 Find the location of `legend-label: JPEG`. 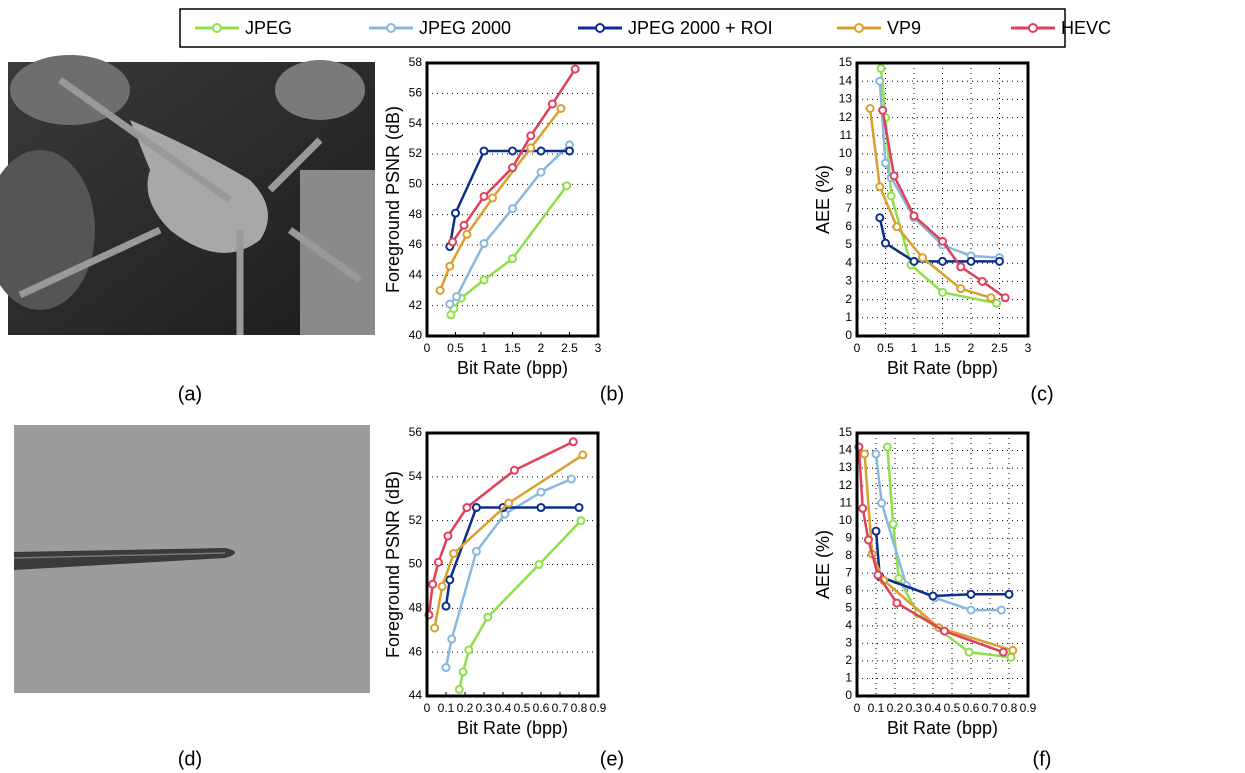

legend-label: JPEG is located at coordinates (268, 28).